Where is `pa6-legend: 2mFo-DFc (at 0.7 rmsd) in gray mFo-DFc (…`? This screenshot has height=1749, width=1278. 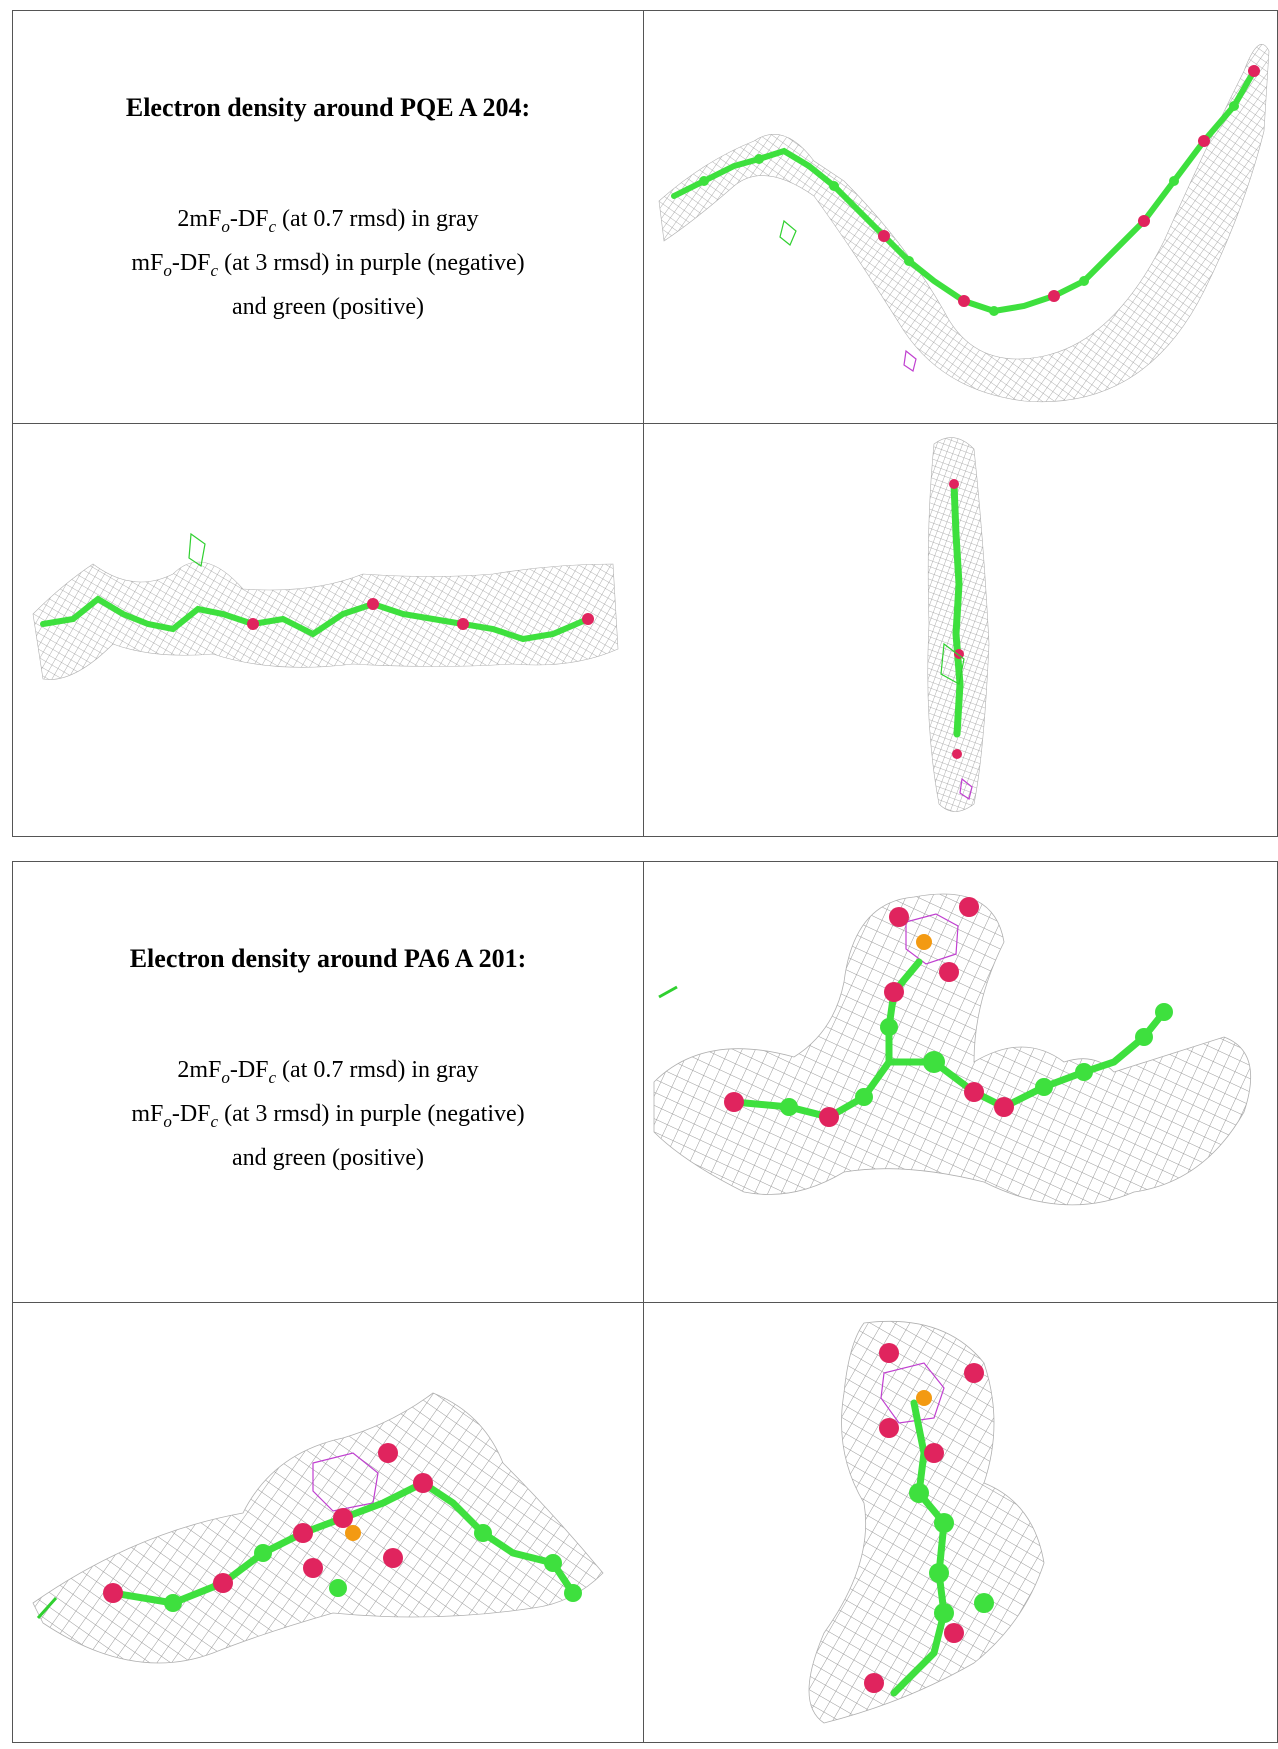 pa6-legend: 2mFo-DFc (at 0.7 rmsd) in gray mFo-DFc (… is located at coordinates (328, 1114).